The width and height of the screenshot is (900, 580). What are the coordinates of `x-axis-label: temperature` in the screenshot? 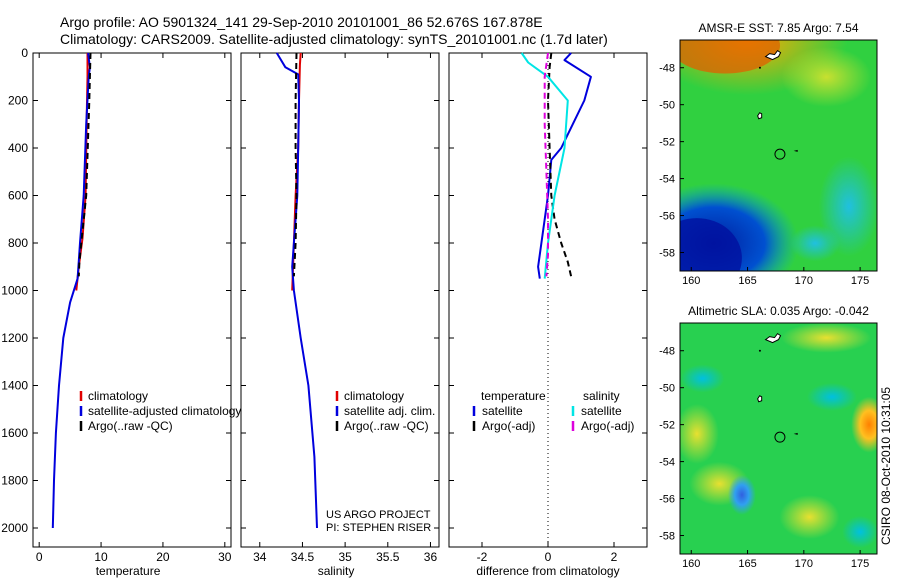 It's located at (128, 571).